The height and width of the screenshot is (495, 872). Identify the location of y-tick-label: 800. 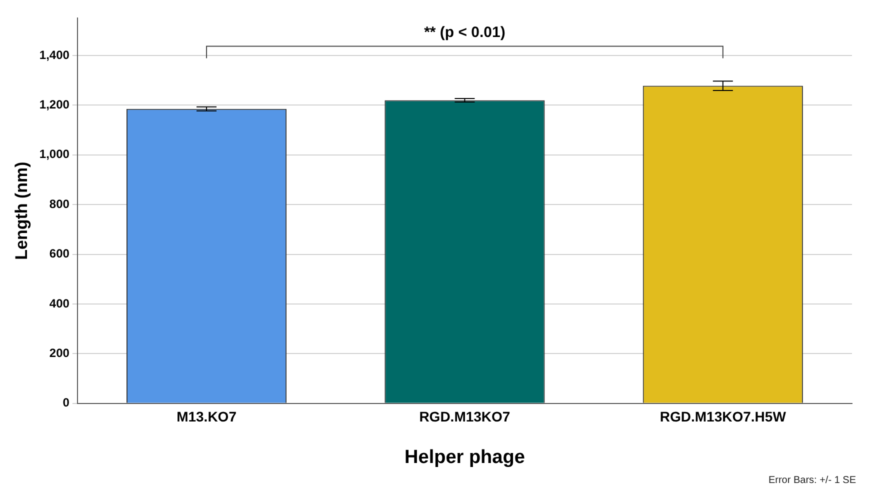
(59, 203).